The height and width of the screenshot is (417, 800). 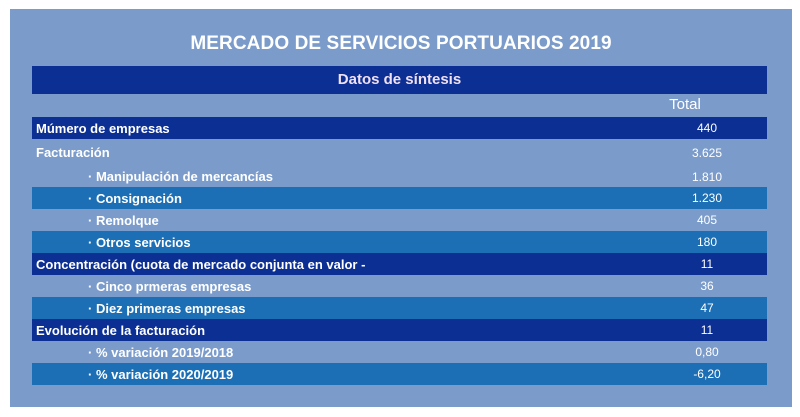 I want to click on row-value: 440, so click(x=707, y=128).